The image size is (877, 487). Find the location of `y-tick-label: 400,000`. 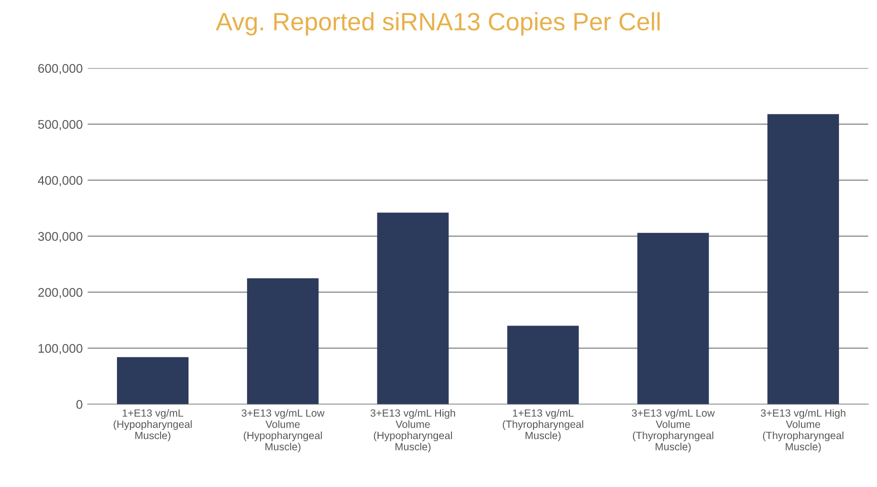

y-tick-label: 400,000 is located at coordinates (60, 181).